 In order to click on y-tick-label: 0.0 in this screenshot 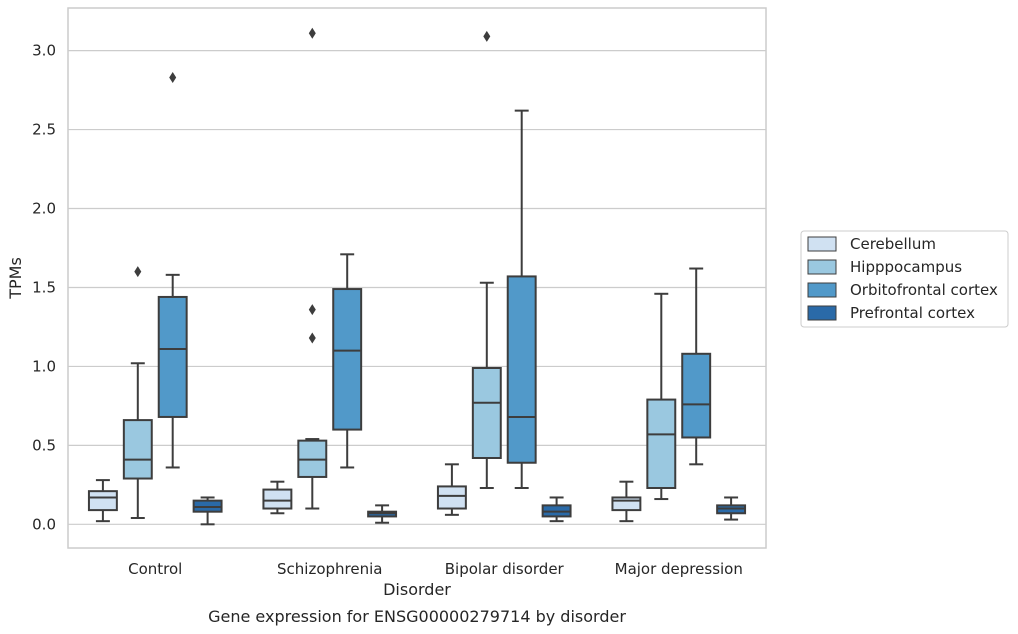, I will do `click(44, 524)`.